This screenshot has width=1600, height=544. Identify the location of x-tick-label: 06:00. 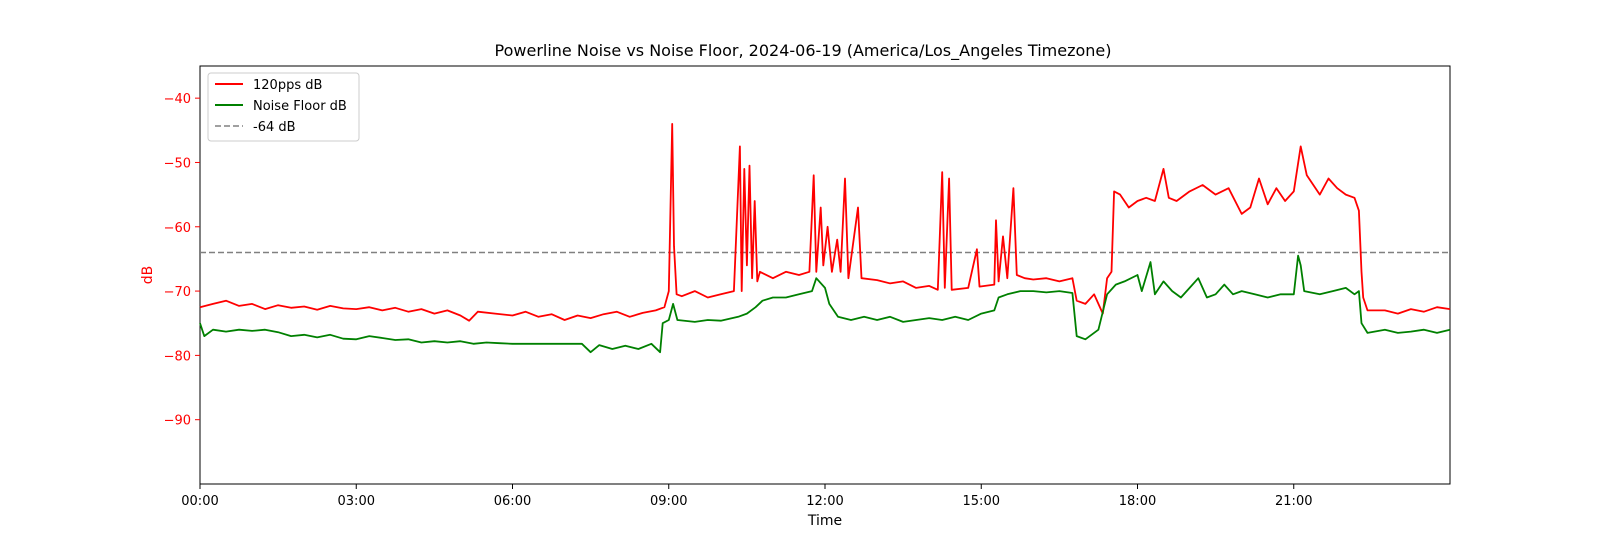
(512, 501).